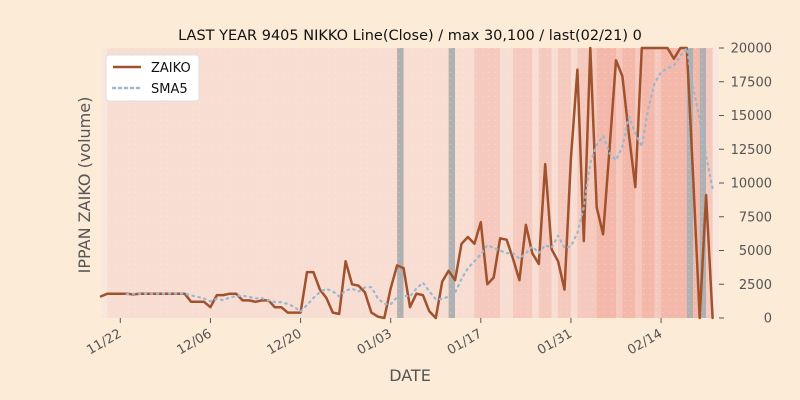 This screenshot has width=800, height=400. What do you see at coordinates (285, 342) in the screenshot?
I see `x-tick-label: 12/20` at bounding box center [285, 342].